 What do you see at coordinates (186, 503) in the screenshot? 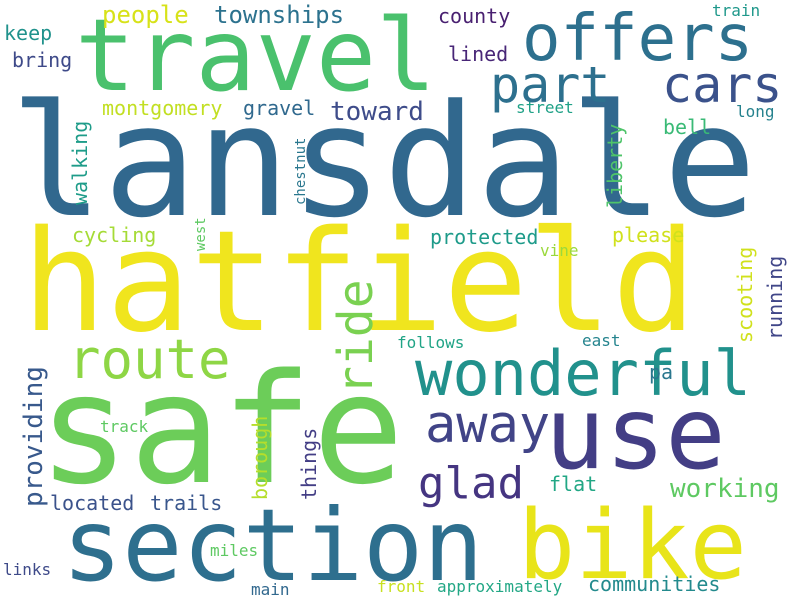
I see `word-trails: trails` at bounding box center [186, 503].